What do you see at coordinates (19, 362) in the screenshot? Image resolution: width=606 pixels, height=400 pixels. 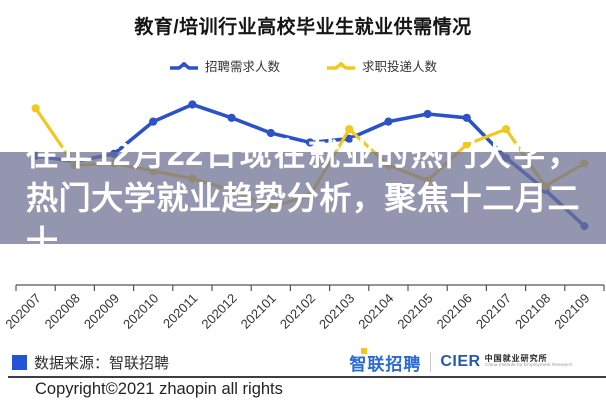 I see `source-bullet-square` at bounding box center [19, 362].